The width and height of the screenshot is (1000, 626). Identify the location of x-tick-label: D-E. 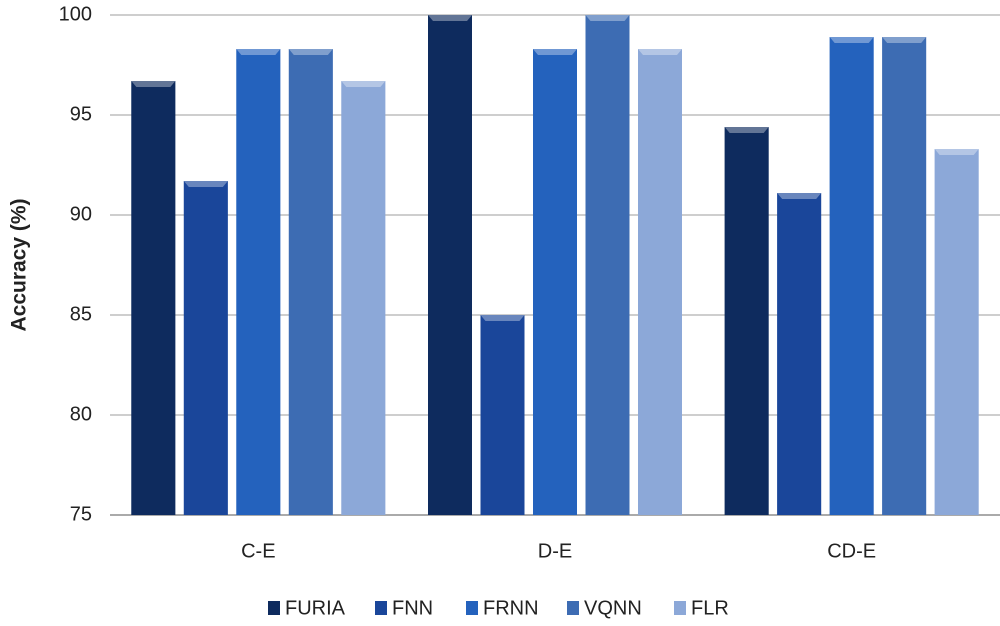
(555, 551).